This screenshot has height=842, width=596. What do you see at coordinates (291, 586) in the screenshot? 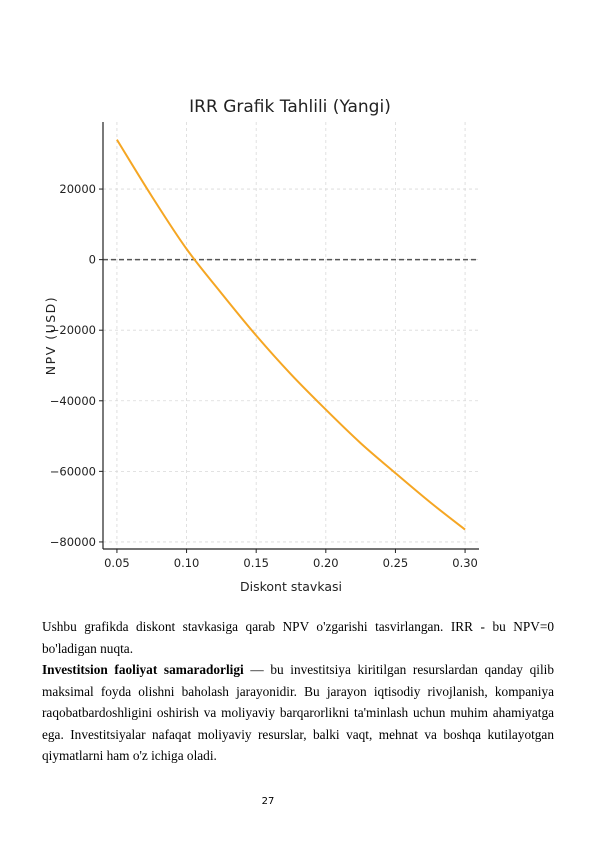
I see `x-axis-label: Diskont stavkasi` at bounding box center [291, 586].